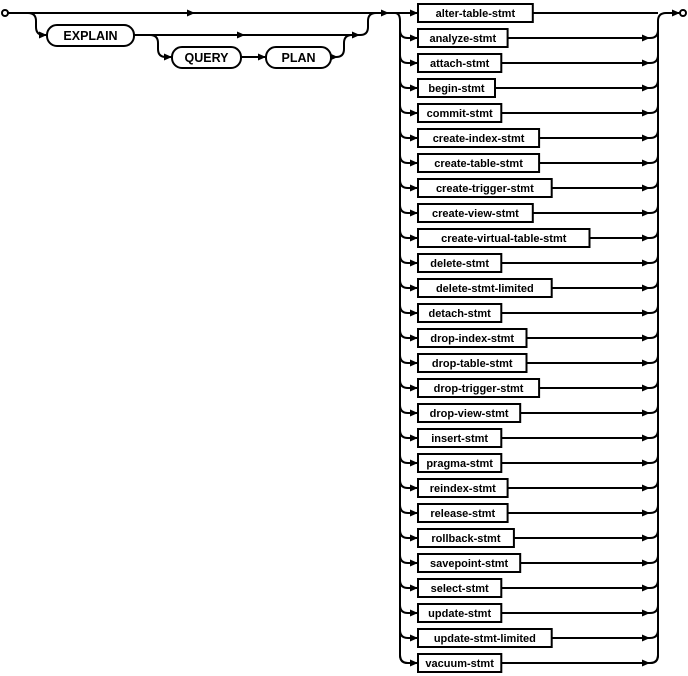 This screenshot has width=688, height=676. I want to click on statement-label: alter-table-stmt, so click(476, 14).